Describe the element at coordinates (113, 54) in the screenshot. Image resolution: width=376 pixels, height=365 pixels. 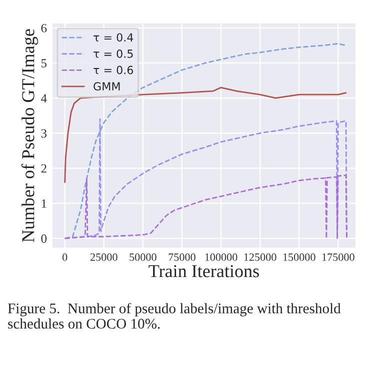
I see `legend-label: τ = 0.5` at that location.